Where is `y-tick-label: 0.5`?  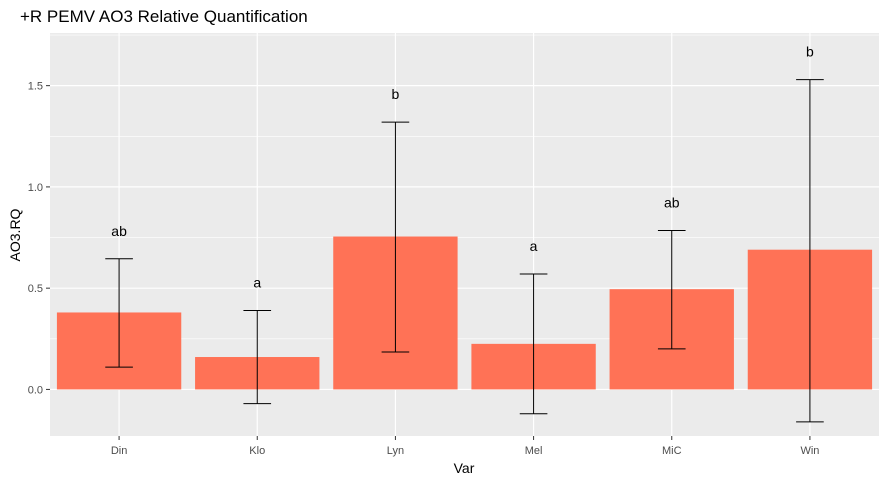
y-tick-label: 0.5 is located at coordinates (35, 289).